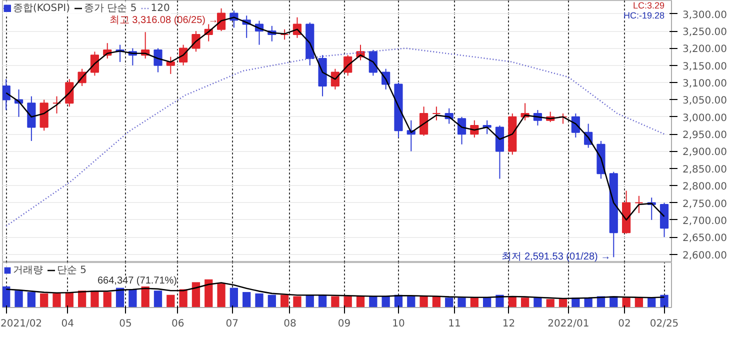 Image resolution: width=730 pixels, height=337 pixels. What do you see at coordinates (67, 324) in the screenshot?
I see `x-tick-label: 04` at bounding box center [67, 324].